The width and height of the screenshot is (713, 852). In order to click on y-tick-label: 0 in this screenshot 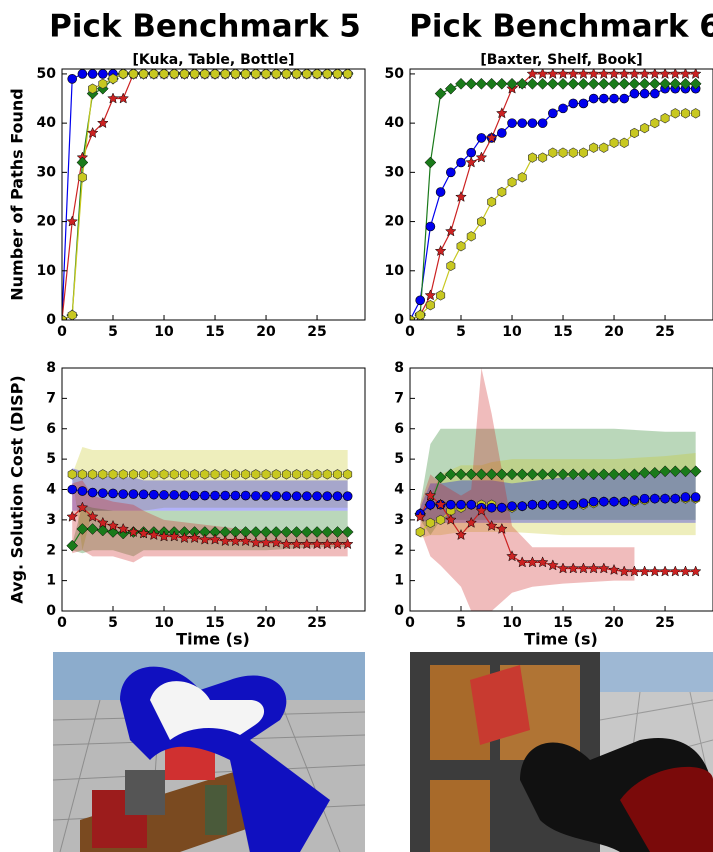, I will do `click(51, 611)`.